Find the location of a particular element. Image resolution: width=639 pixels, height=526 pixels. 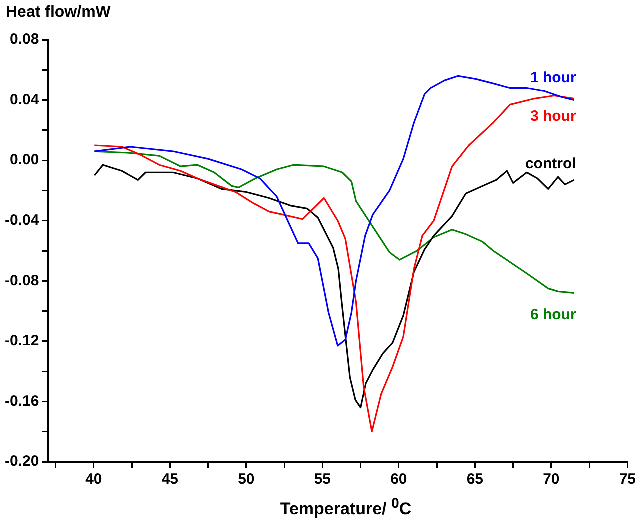

x-tick-label: 50 is located at coordinates (246, 479).